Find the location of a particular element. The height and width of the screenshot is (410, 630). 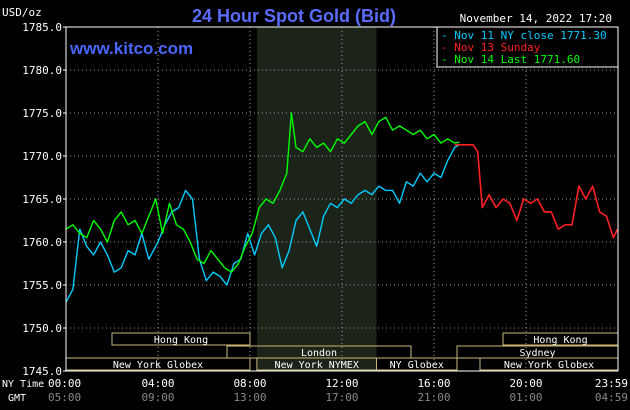

chart-title: 24 Hour Spot Gold (Bid) is located at coordinates (294, 16).